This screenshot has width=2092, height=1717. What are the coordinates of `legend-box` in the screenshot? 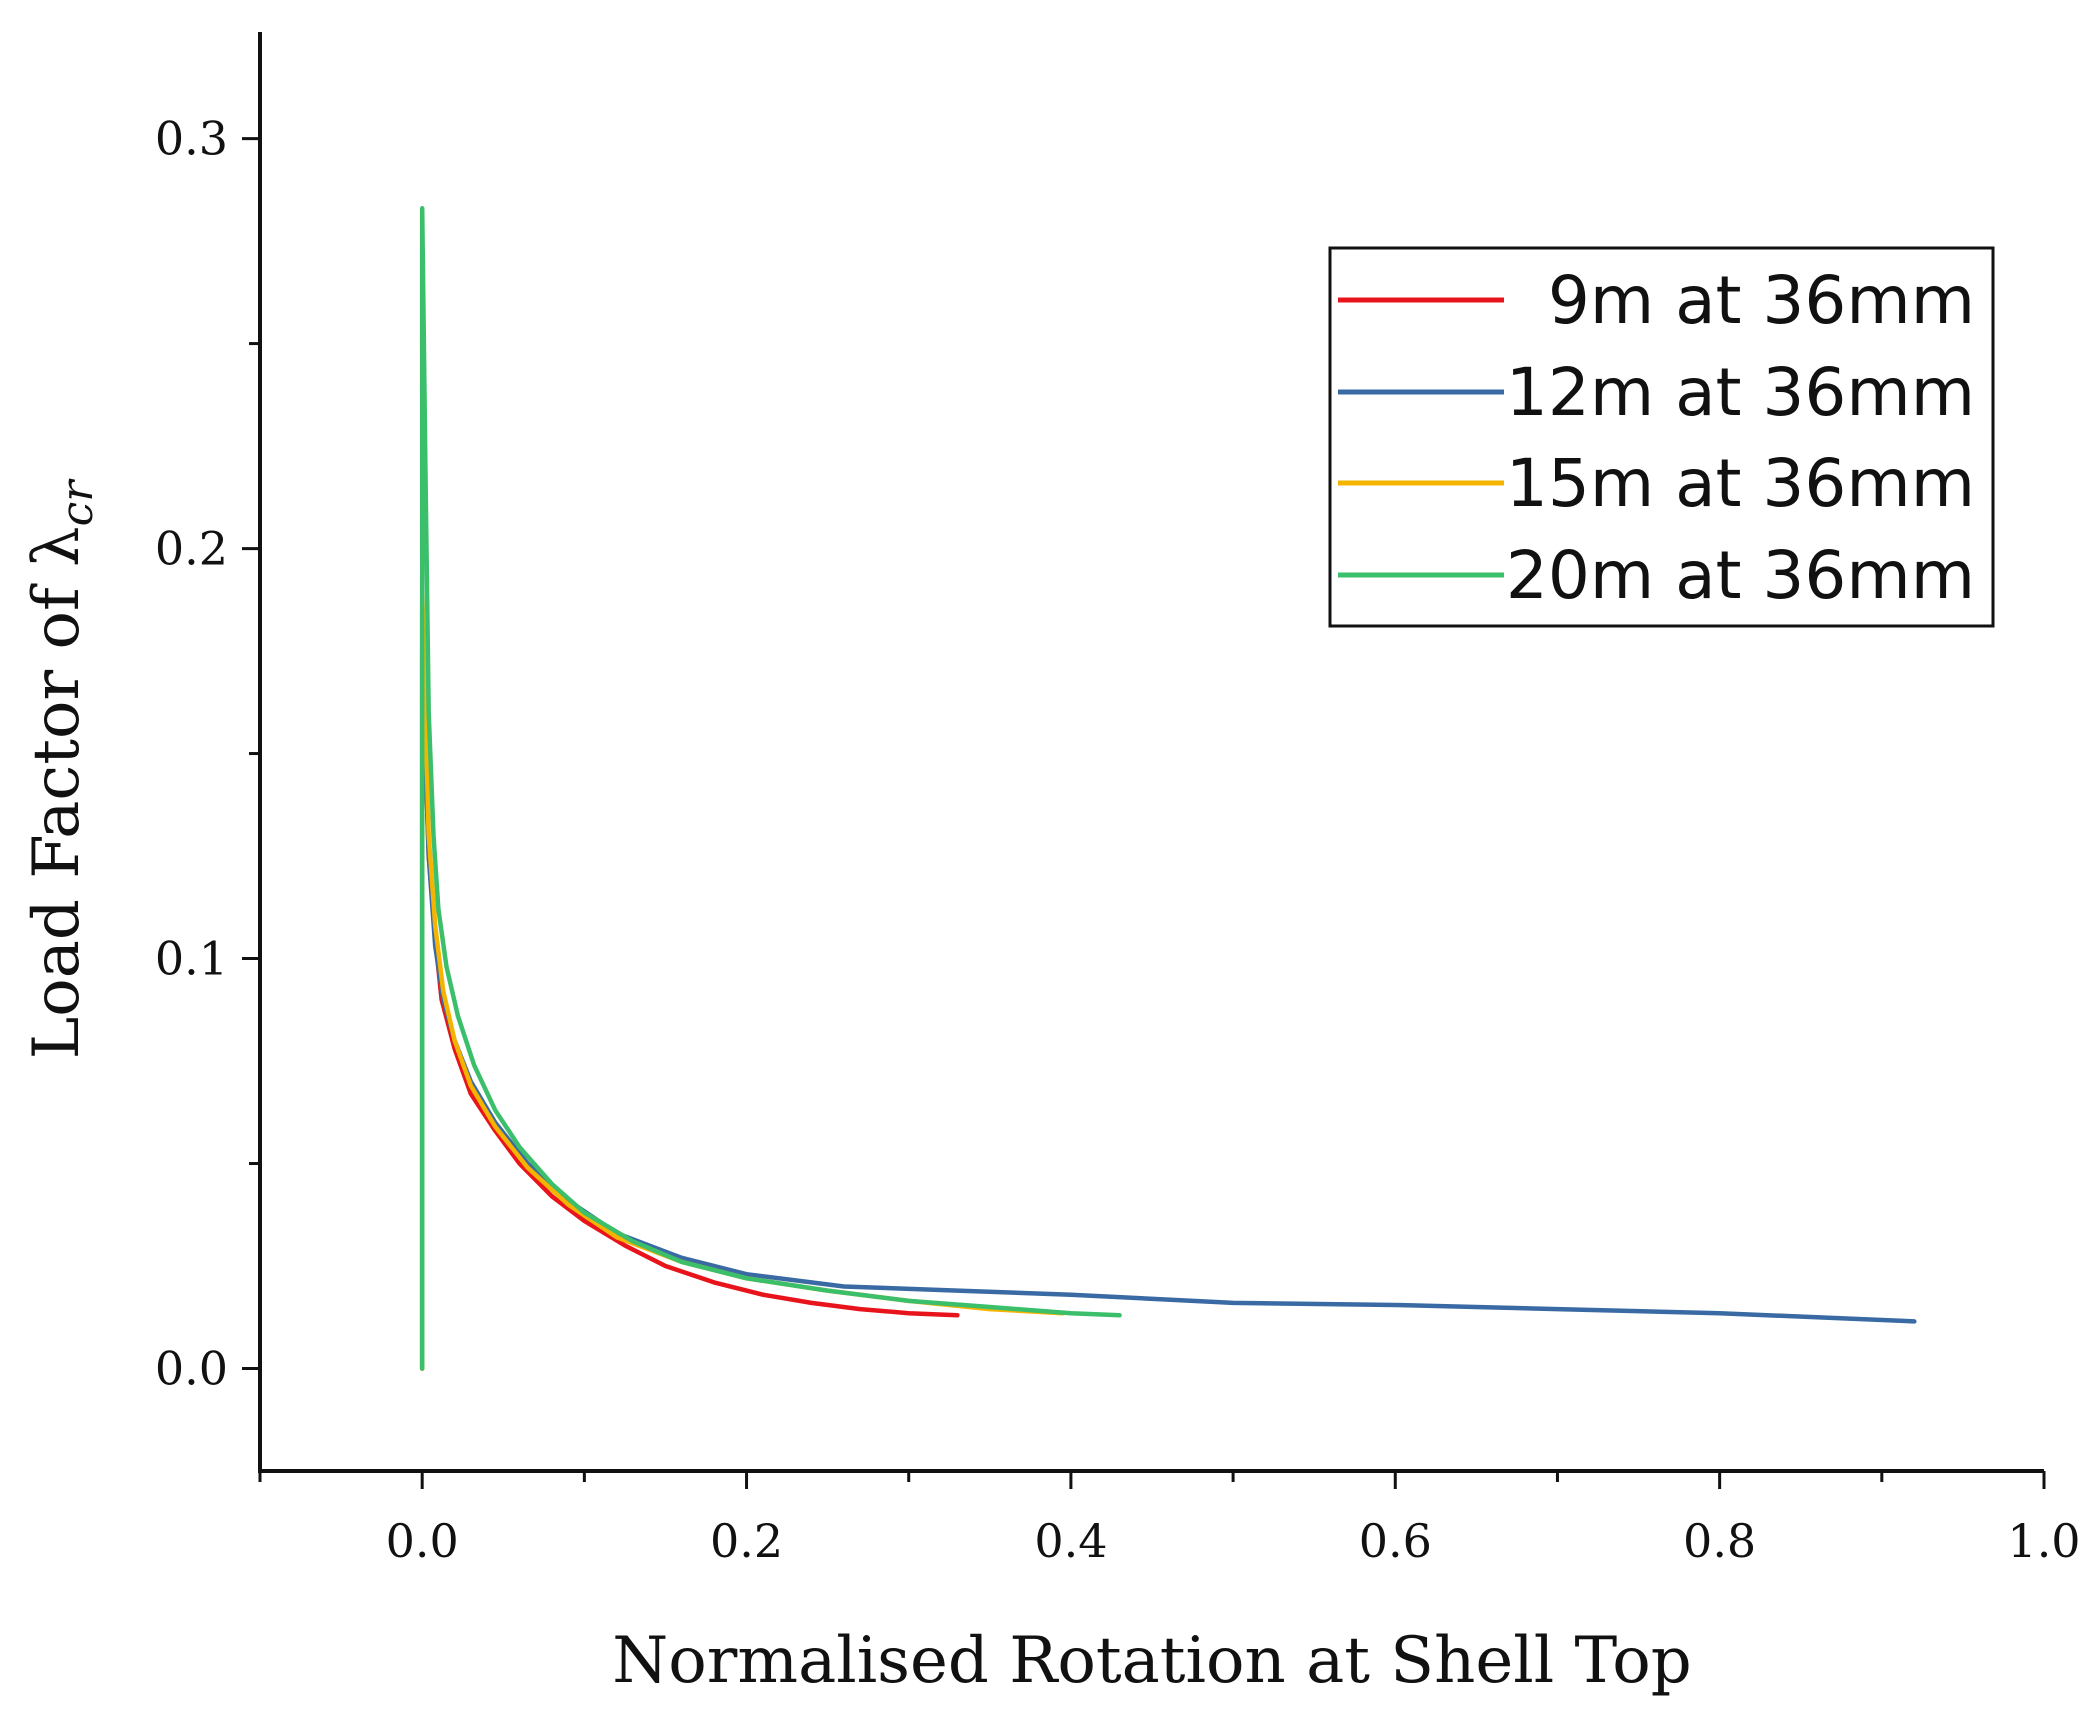 It's located at (1661, 437).